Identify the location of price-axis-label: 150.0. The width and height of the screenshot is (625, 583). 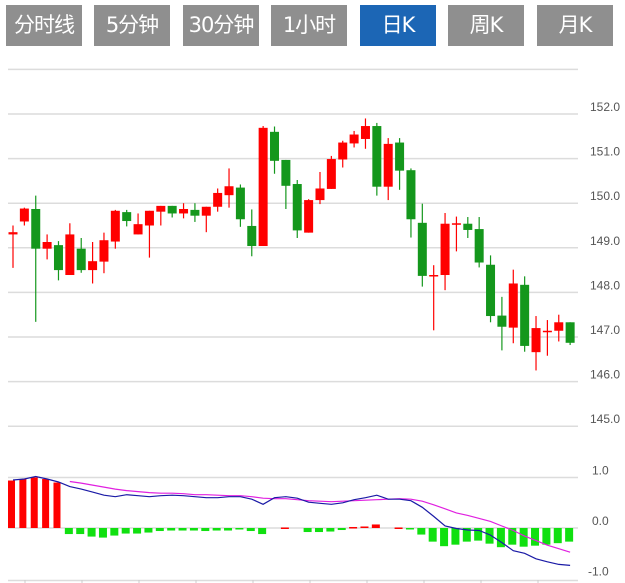
(605, 196).